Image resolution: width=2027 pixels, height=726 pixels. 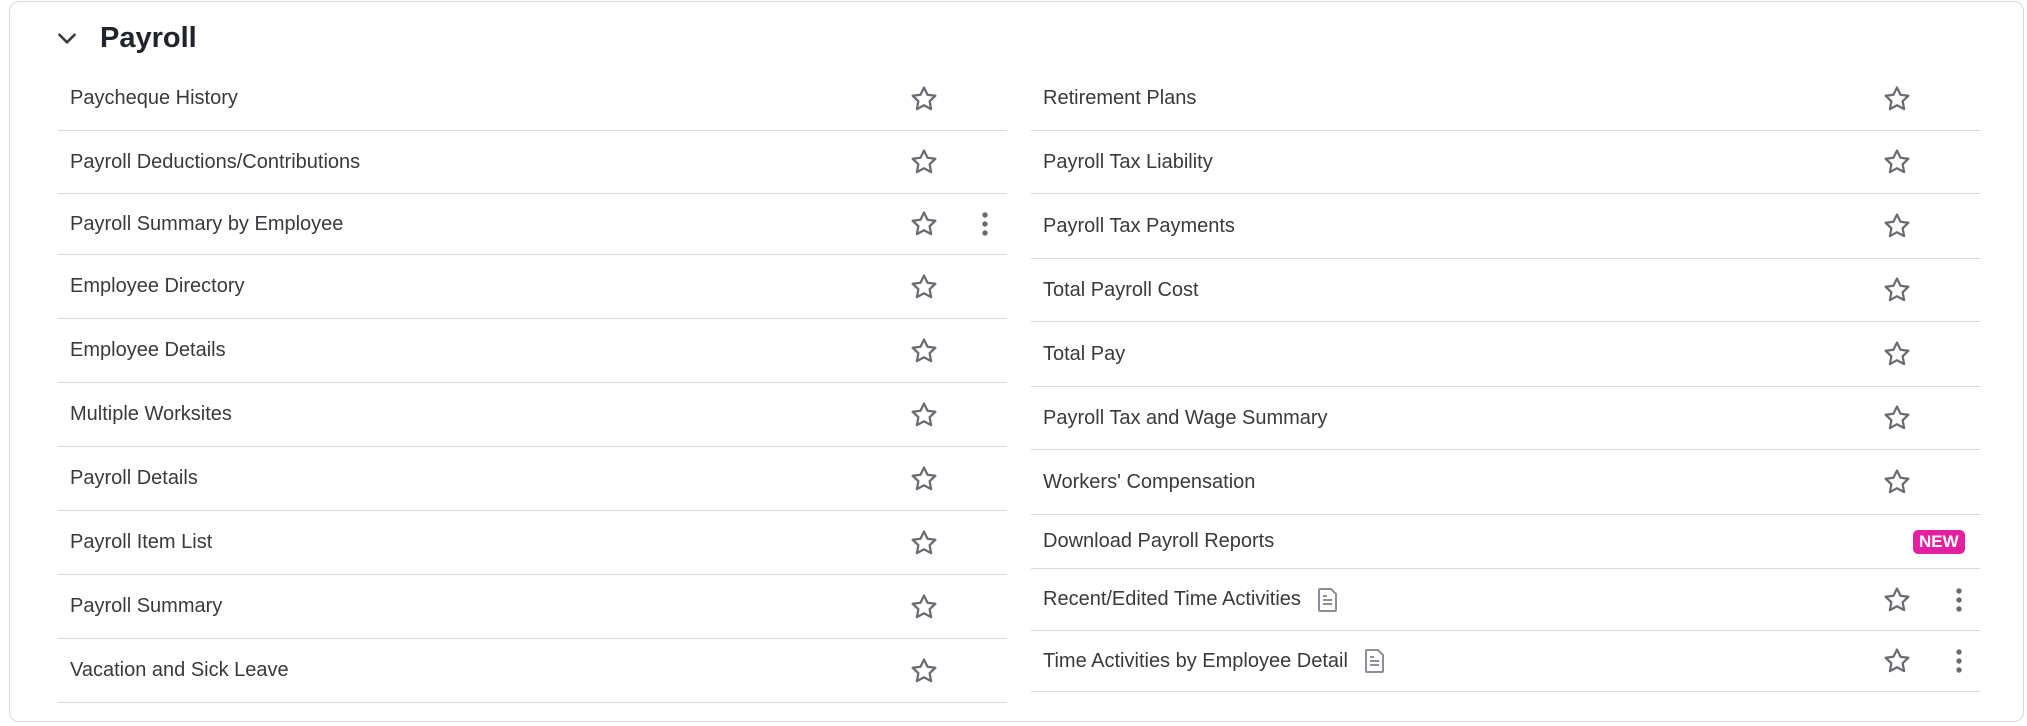 What do you see at coordinates (1120, 98) in the screenshot?
I see `report-link: Retirement Plans` at bounding box center [1120, 98].